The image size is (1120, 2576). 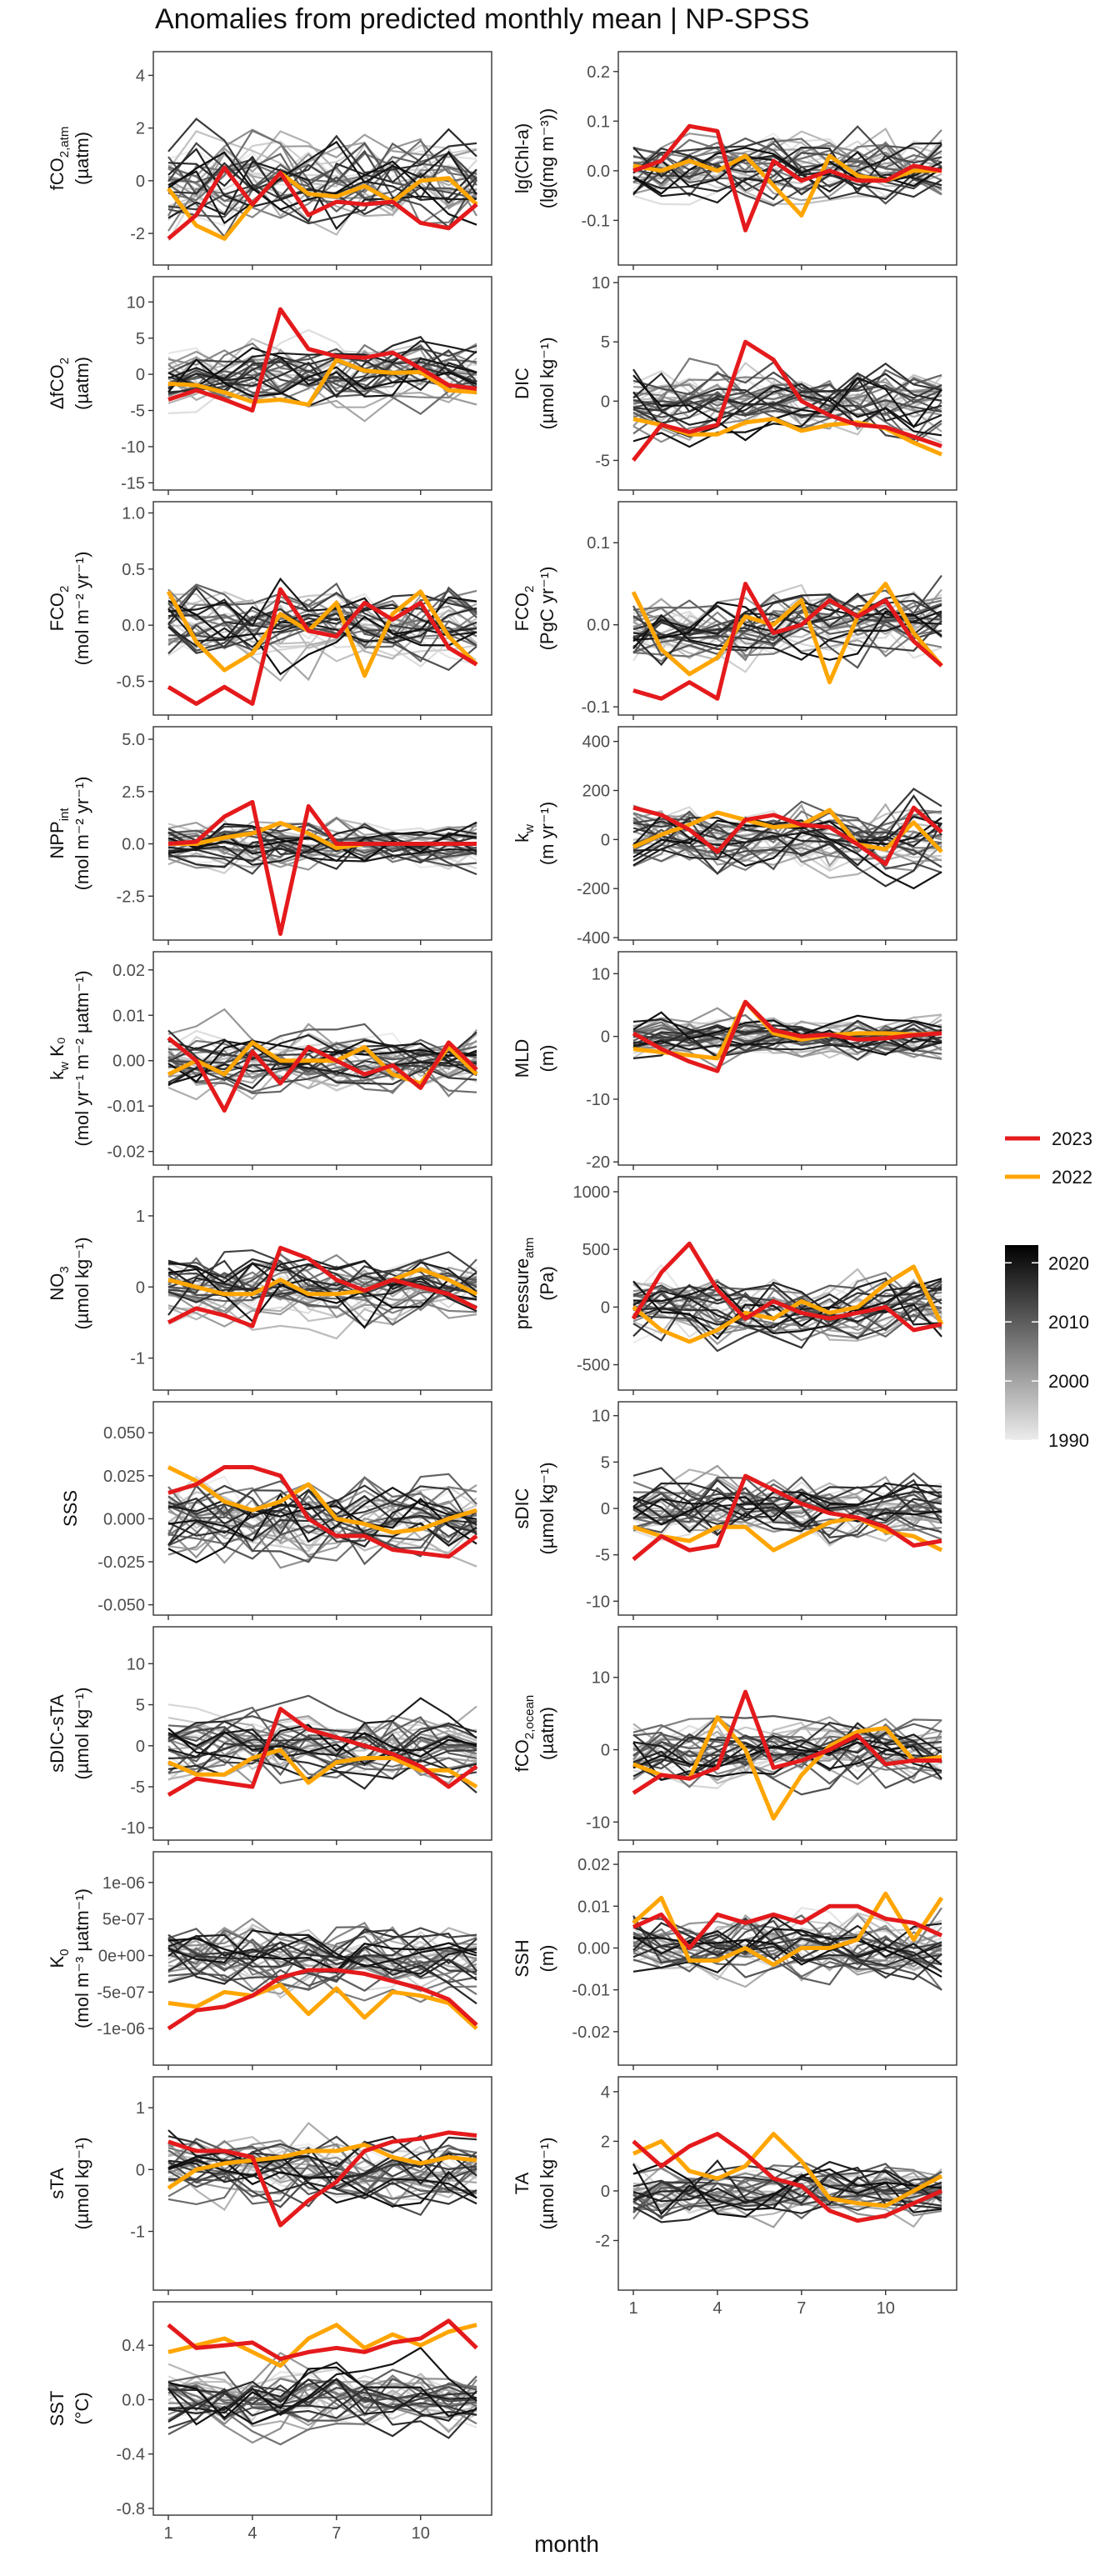 What do you see at coordinates (594, 1907) in the screenshot?
I see `y-tick-label: 0.01` at bounding box center [594, 1907].